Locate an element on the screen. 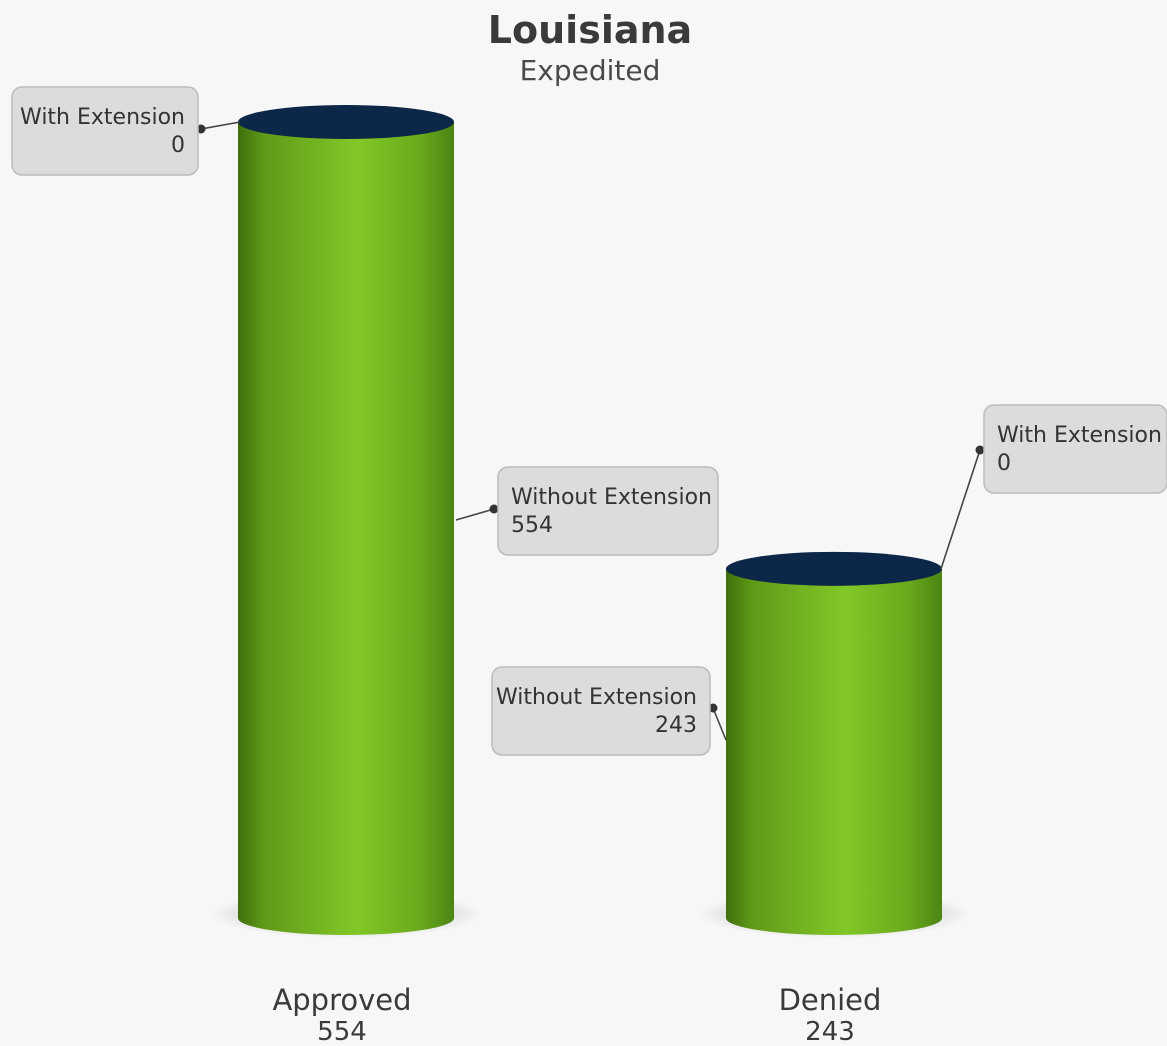  data-label-value: 554 is located at coordinates (532, 525).